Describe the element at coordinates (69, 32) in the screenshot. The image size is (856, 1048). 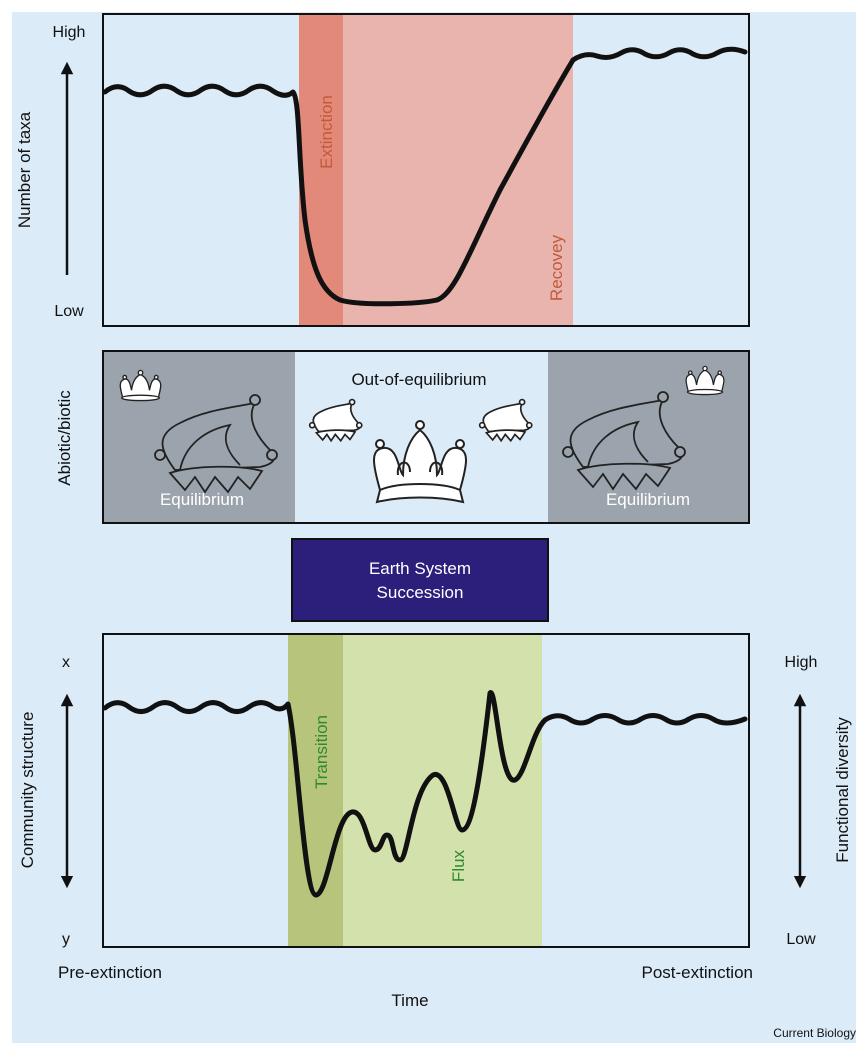
I see `top-high-label: High` at that location.